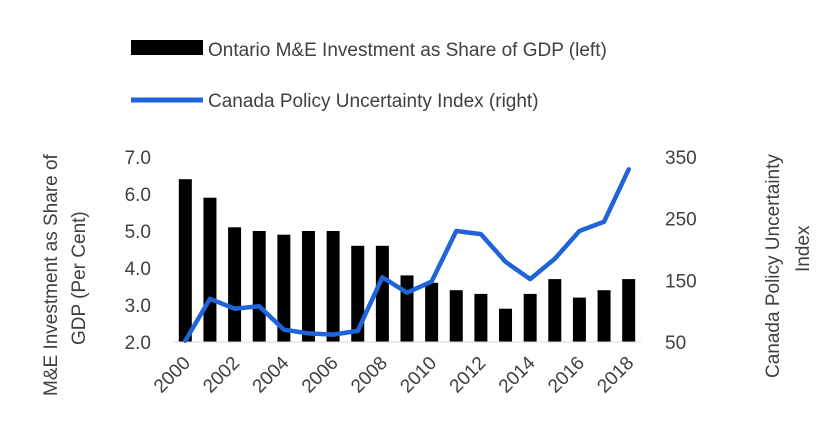  Describe the element at coordinates (138, 195) in the screenshot. I see `left-tick-label: 6.0` at that location.